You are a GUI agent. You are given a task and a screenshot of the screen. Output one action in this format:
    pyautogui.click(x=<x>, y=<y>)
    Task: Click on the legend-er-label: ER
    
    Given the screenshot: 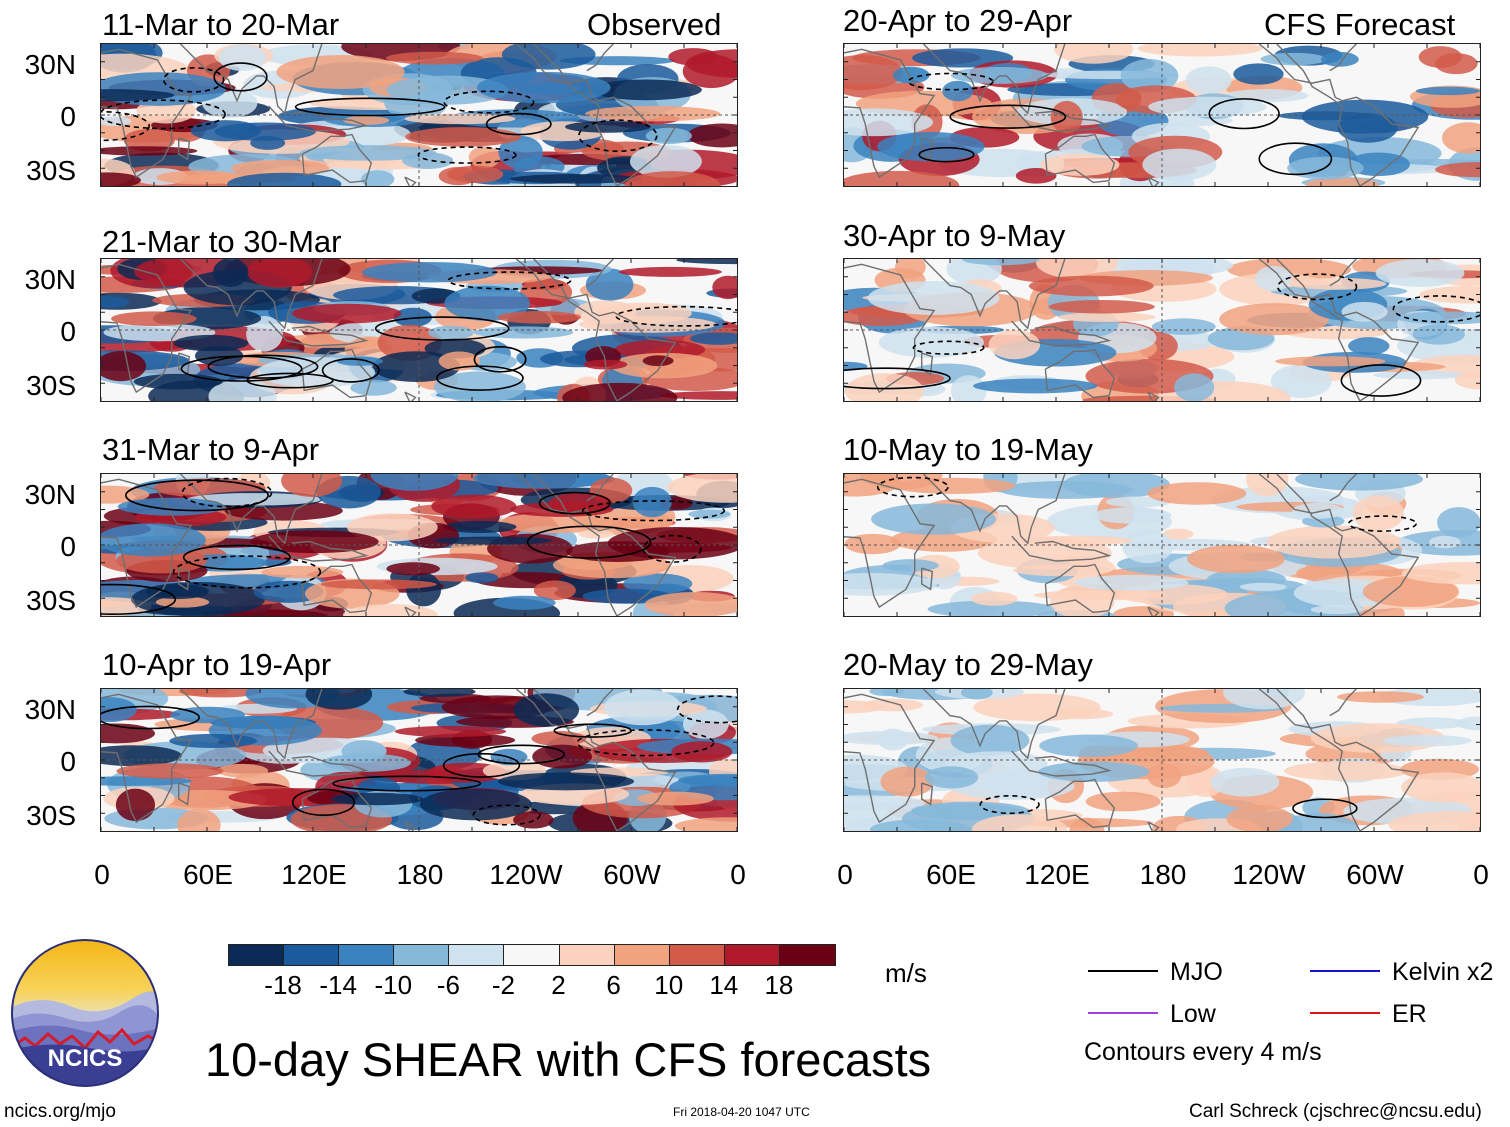 What is the action you would take?
    pyautogui.click(x=1409, y=1014)
    